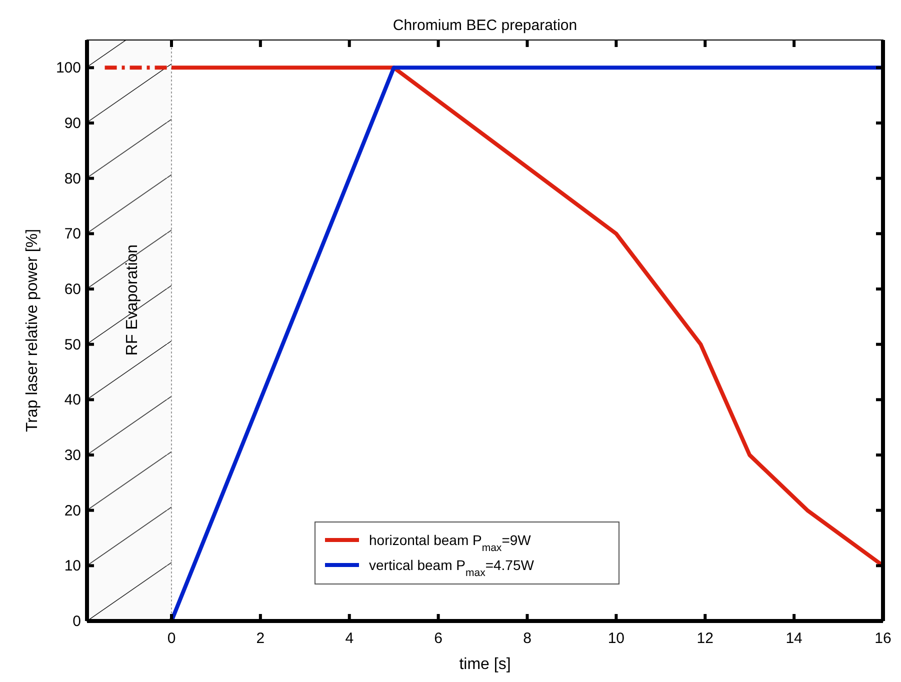  I want to click on x-tick-label: 6, so click(438, 638).